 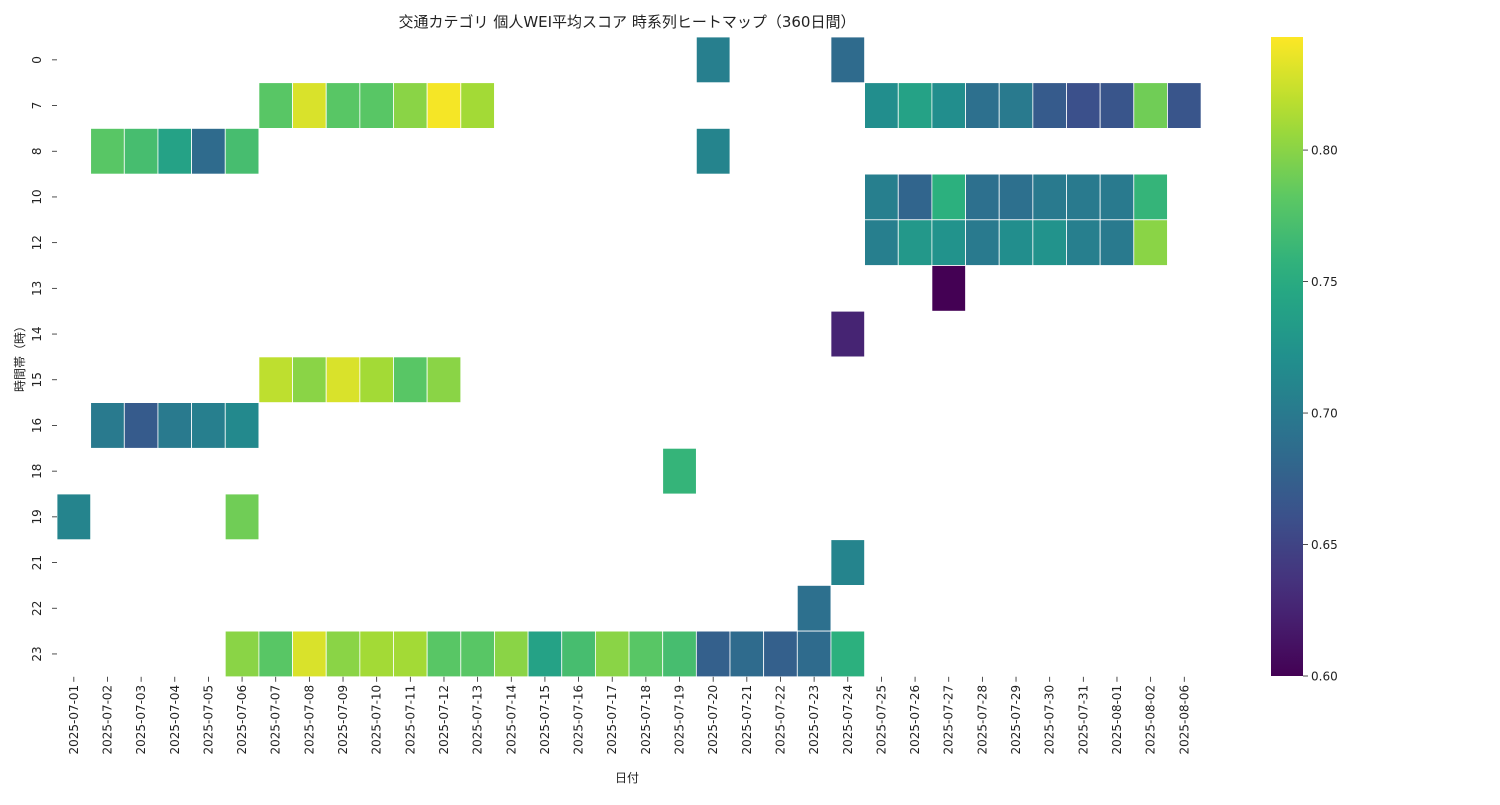 I want to click on x-tick-label: 2025-07-28, so click(x=982, y=720).